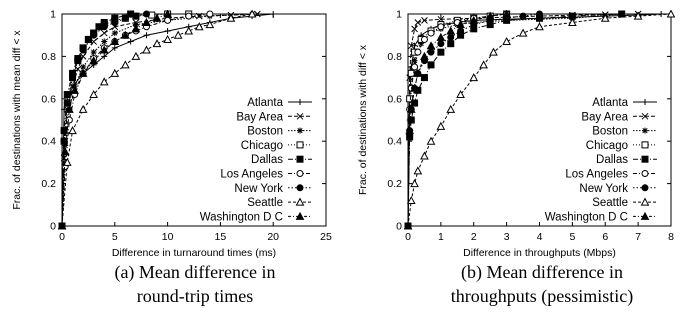 The width and height of the screenshot is (683, 326). I want to click on y-tick-label: 0.2, so click(394, 184).